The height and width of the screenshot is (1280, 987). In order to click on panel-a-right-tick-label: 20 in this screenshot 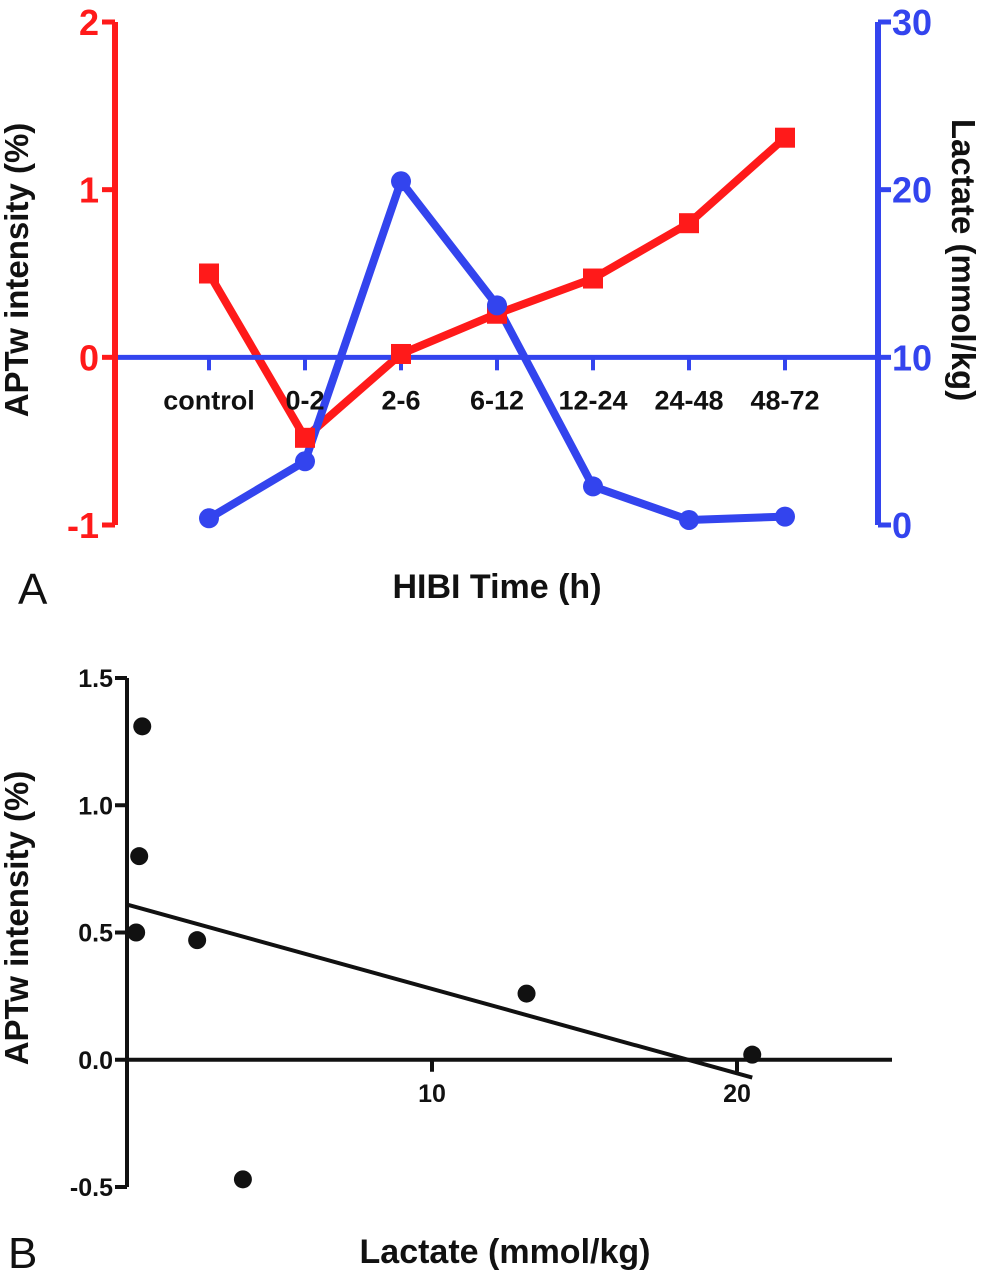, I will do `click(912, 190)`.